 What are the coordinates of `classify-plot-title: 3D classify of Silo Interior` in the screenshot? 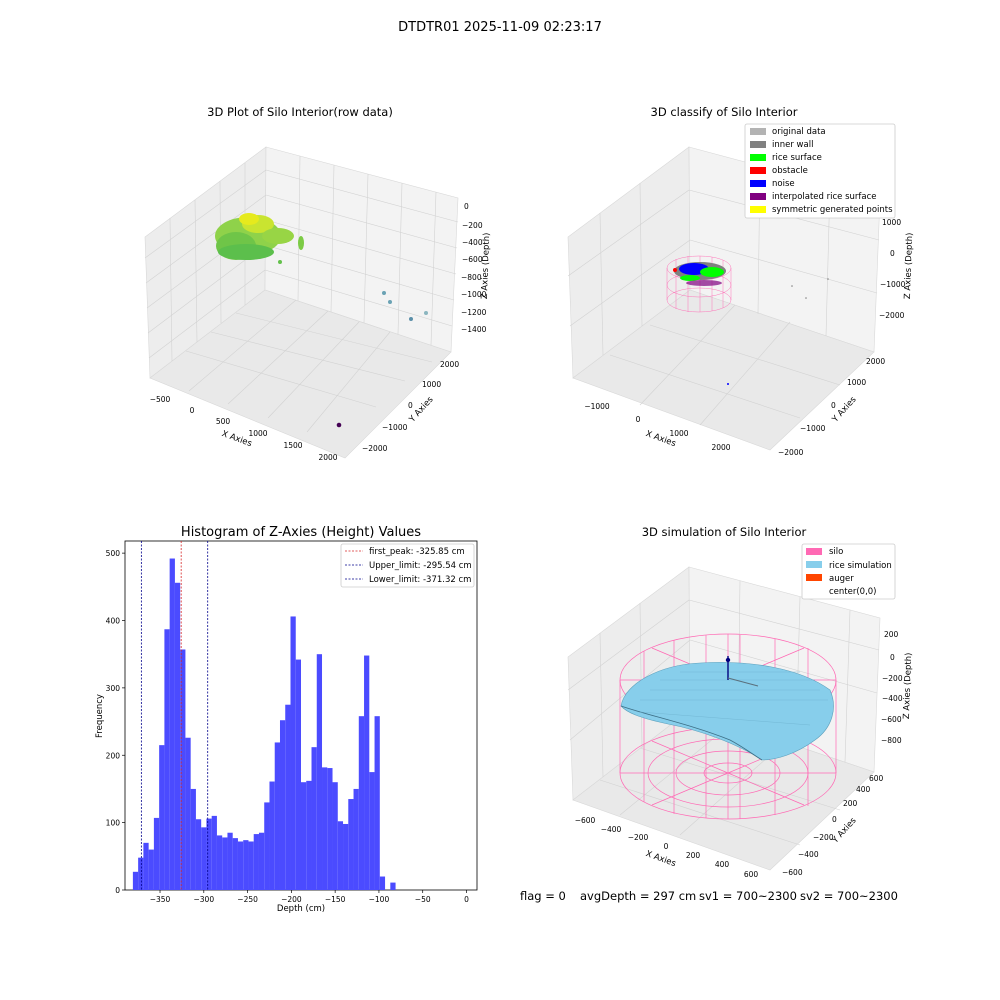 It's located at (724, 112).